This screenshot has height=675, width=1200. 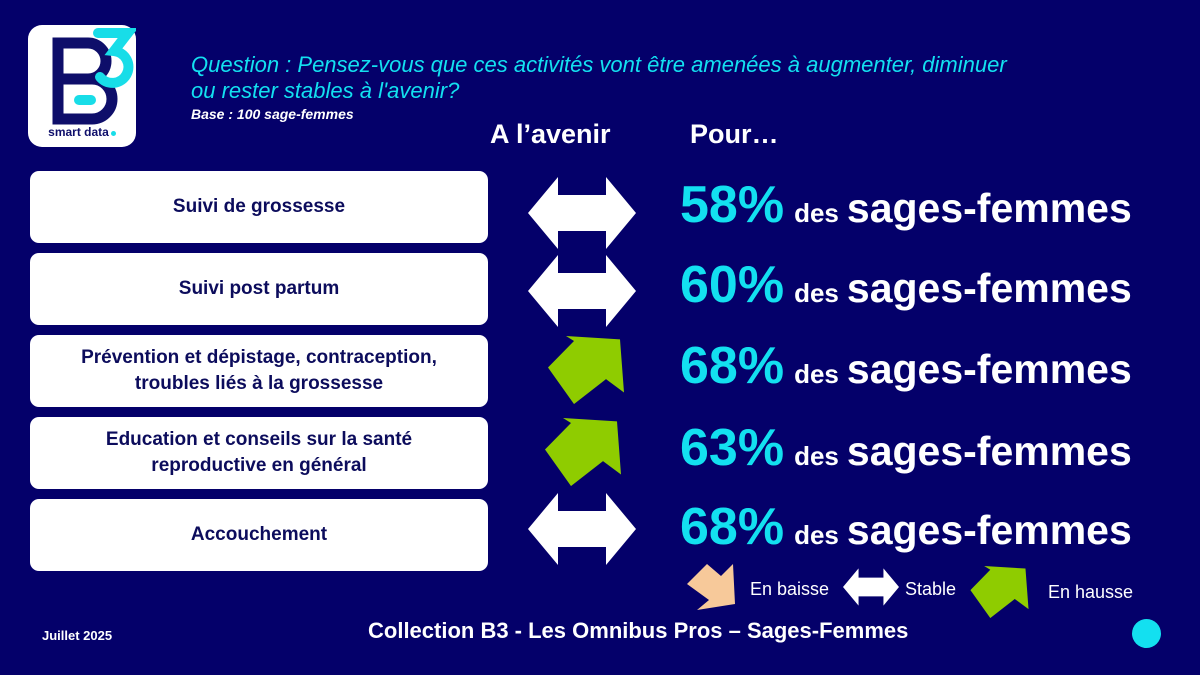 I want to click on percent-row: 60% des sages-femmes, so click(x=906, y=290).